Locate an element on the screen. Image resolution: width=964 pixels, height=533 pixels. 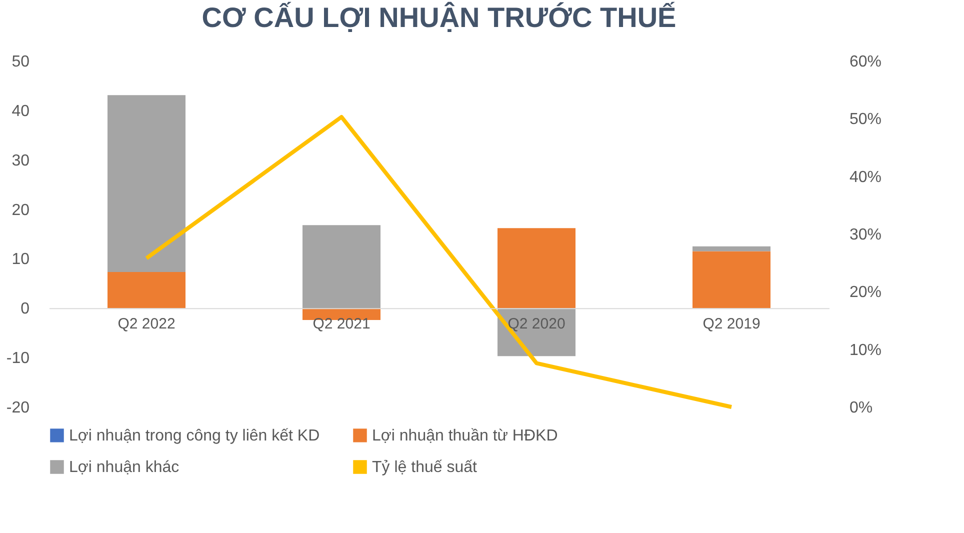
legend-label: Tỷ lệ thuế suất is located at coordinates (425, 467).